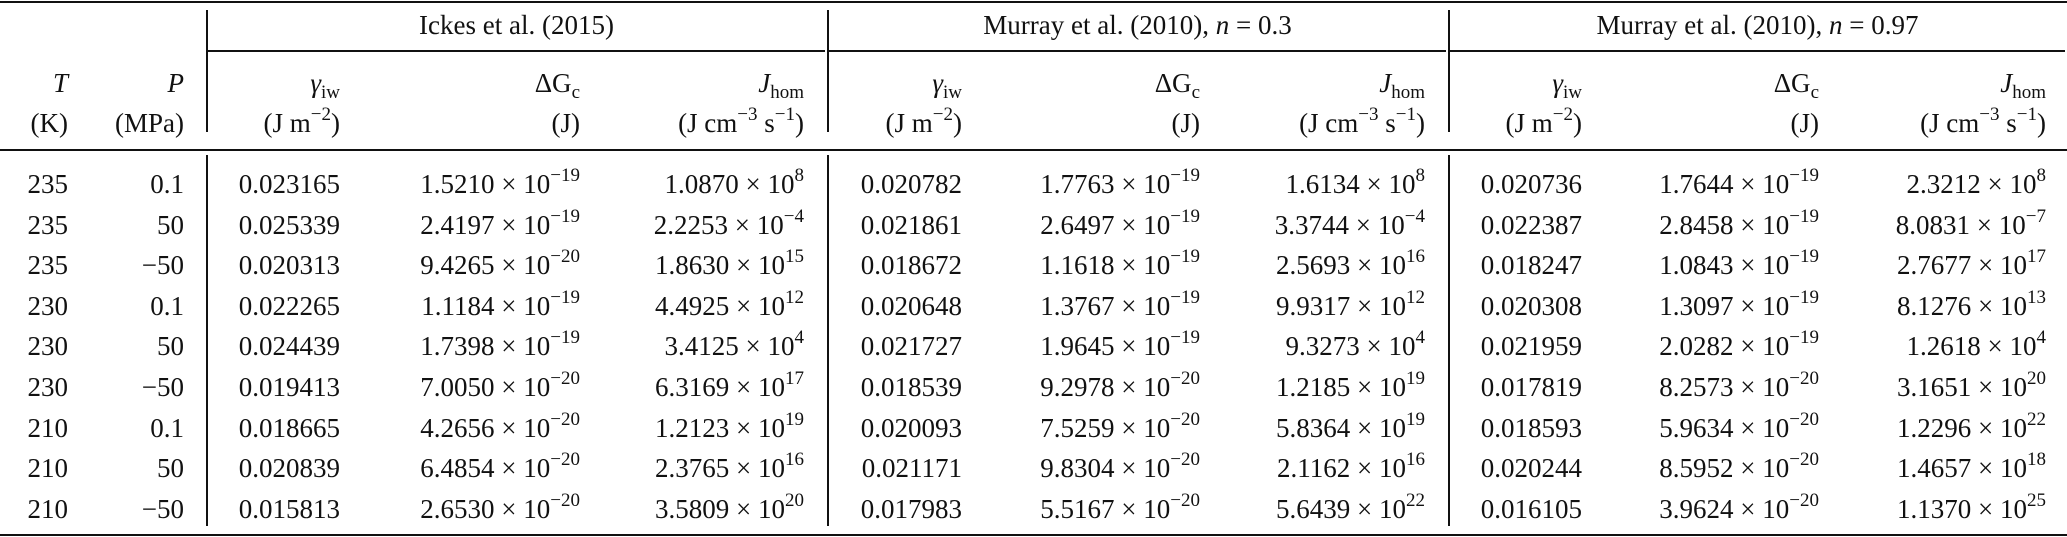 This screenshot has height=537, width=2067. I want to click on cell-j-hom-1-mantissa: 1.8630 × 10, so click(720, 265).